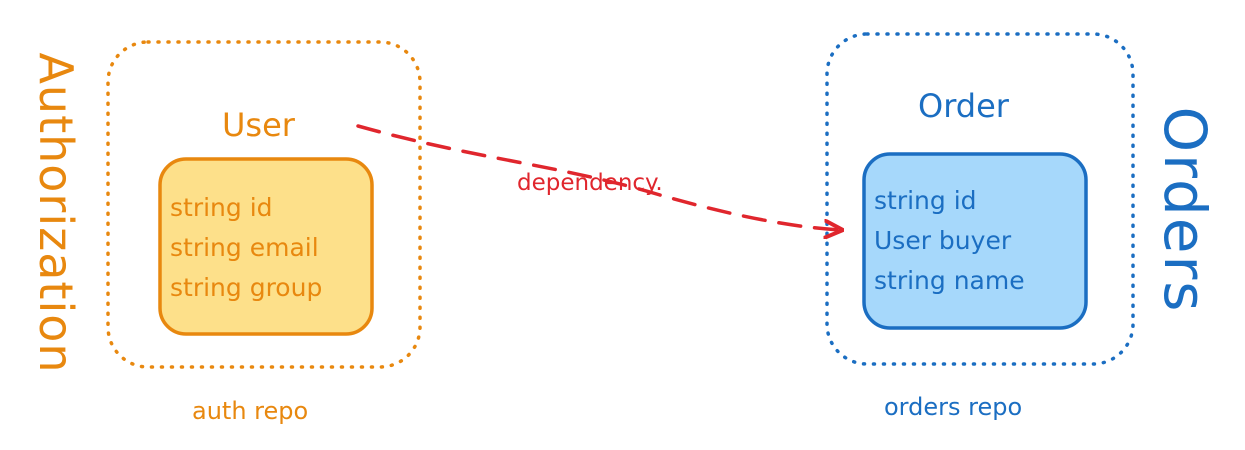 This screenshot has height=450, width=1245. Describe the element at coordinates (949, 201) in the screenshot. I see `order-field: string id` at that location.